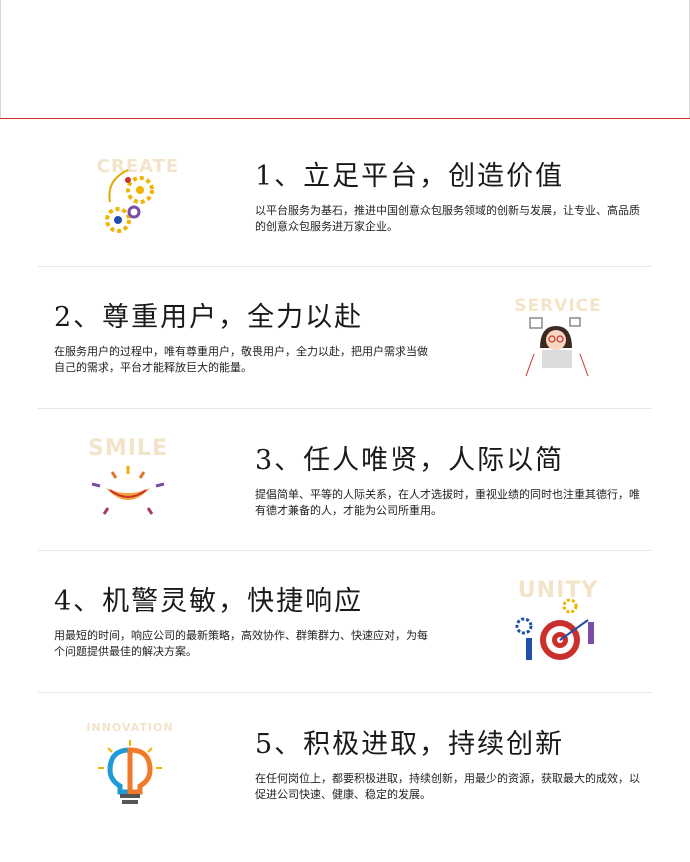 This screenshot has height=862, width=690. Describe the element at coordinates (558, 306) in the screenshot. I see `illustration-word: SERVICE` at that location.